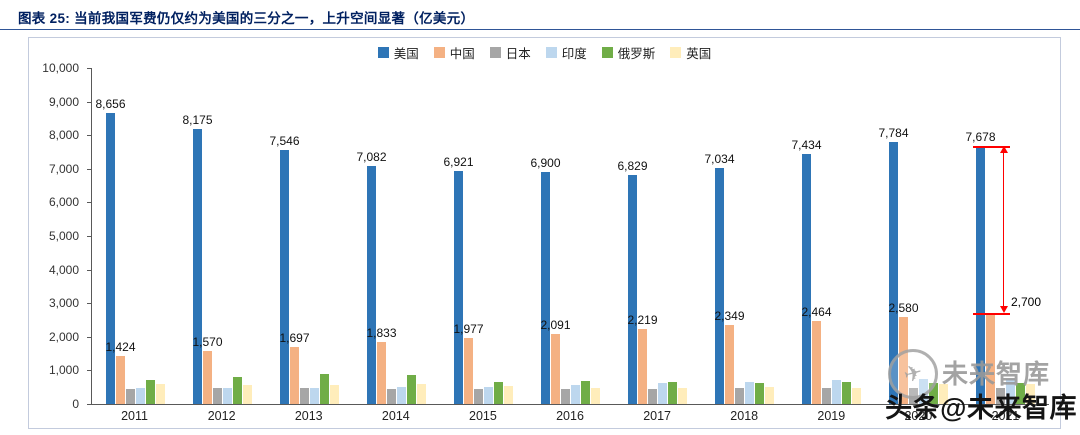 This screenshot has height=435, width=1080. Describe the element at coordinates (903, 308) in the screenshot. I see `data-label-china-2020: 2,580` at that location.